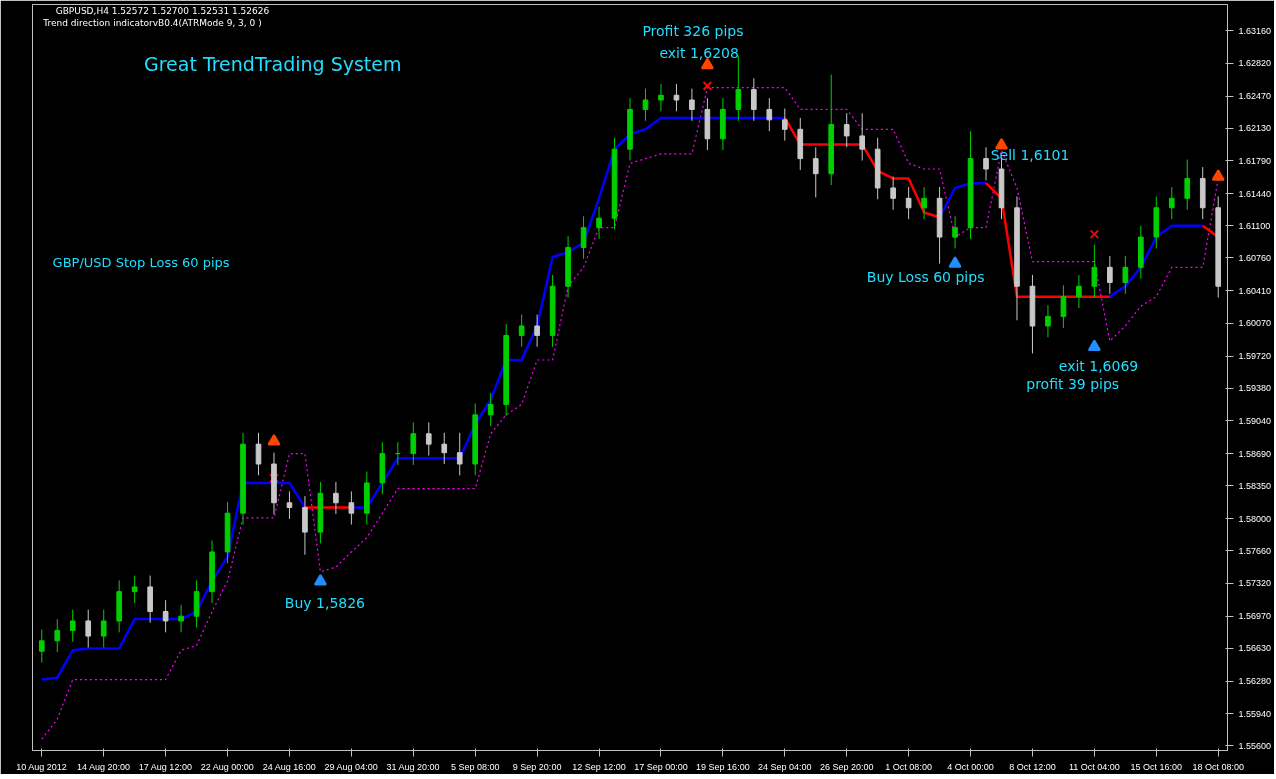  What do you see at coordinates (1254, 225) in the screenshot?
I see `y-tick-label: 1.61100` at bounding box center [1254, 225].